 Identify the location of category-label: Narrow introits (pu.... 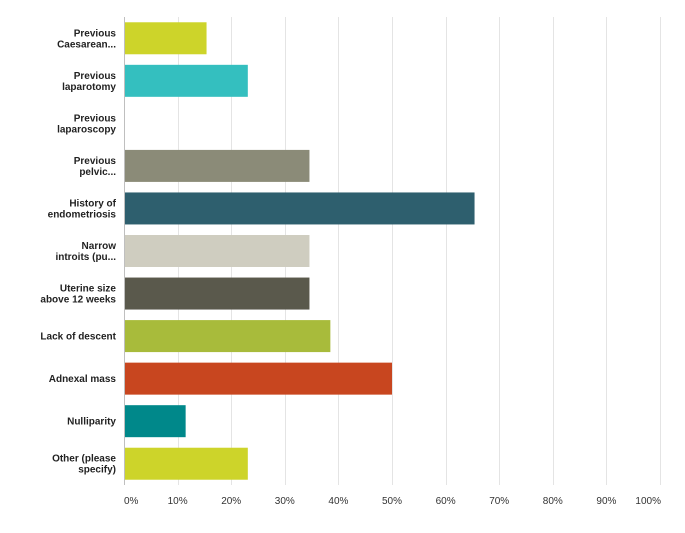
(85, 252).